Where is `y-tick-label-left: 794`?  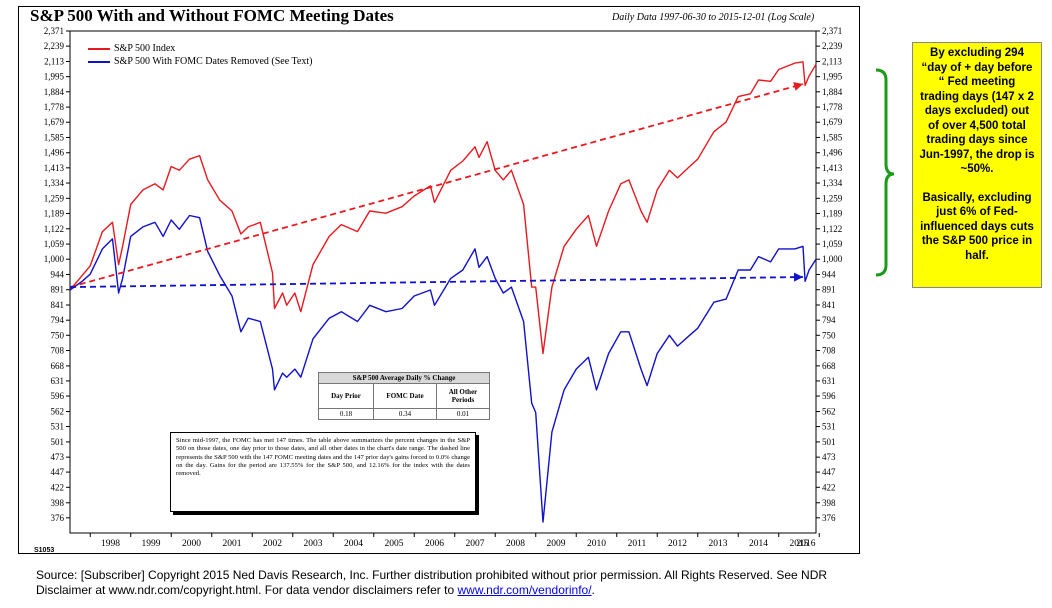 y-tick-label-left: 794 is located at coordinates (58, 320).